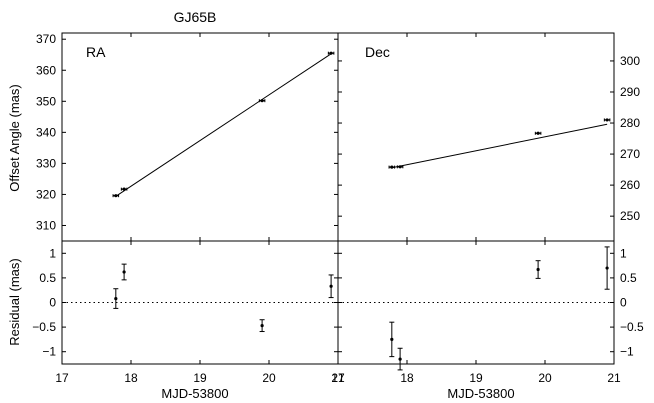 The height and width of the screenshot is (403, 654). What do you see at coordinates (46, 39) in the screenshot?
I see `y-tick-label: 370` at bounding box center [46, 39].